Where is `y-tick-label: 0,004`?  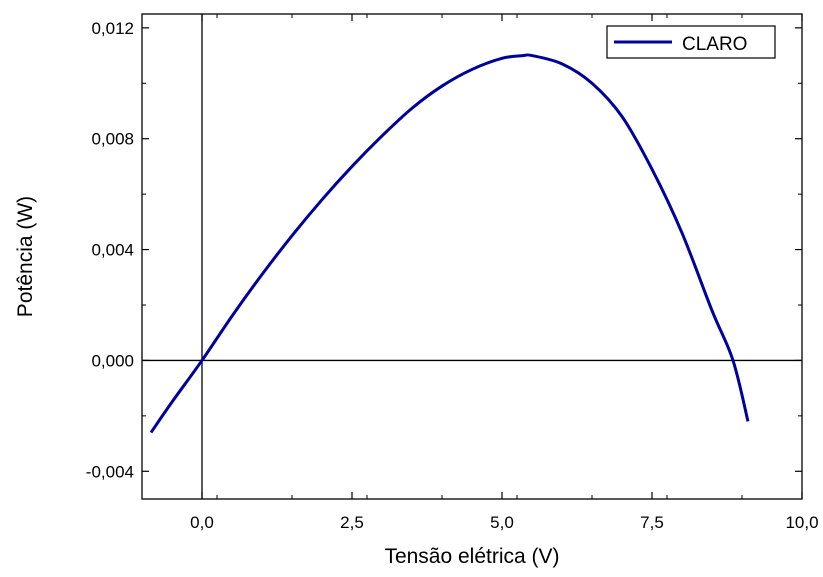 y-tick-label: 0,004 is located at coordinates (112, 250).